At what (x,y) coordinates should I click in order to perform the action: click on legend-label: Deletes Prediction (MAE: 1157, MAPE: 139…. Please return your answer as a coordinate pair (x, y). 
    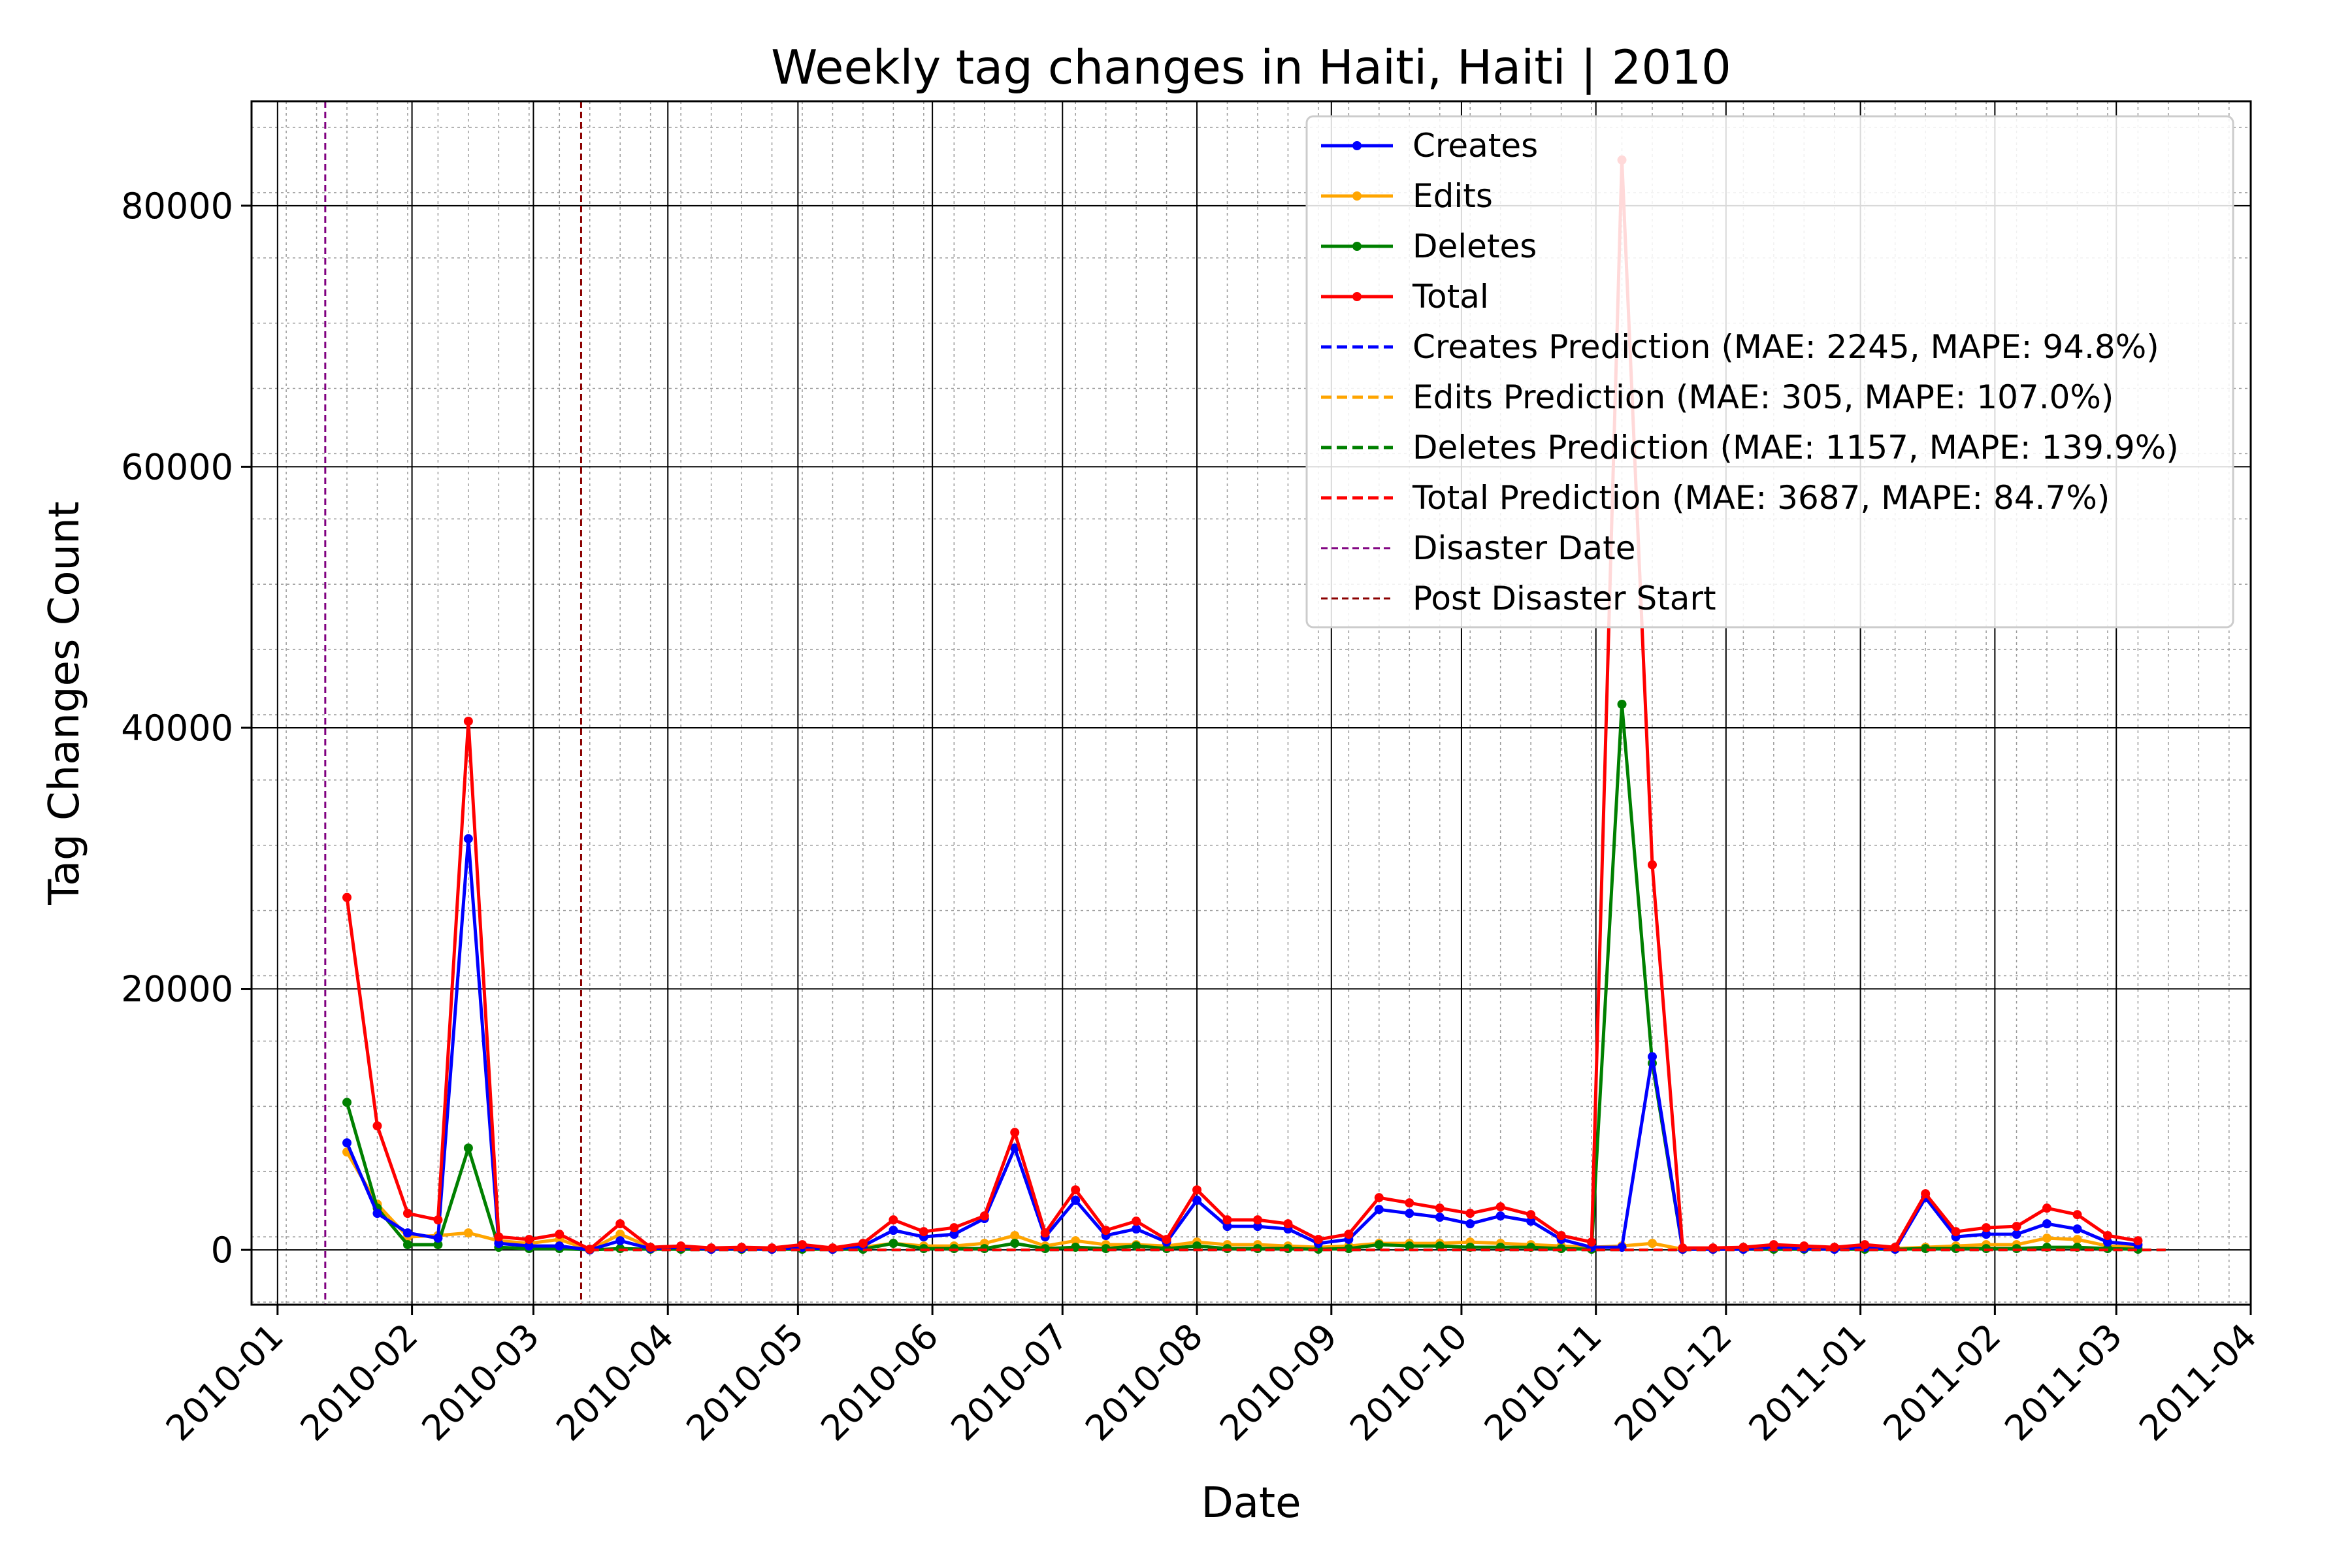
    Looking at the image, I should click on (1796, 447).